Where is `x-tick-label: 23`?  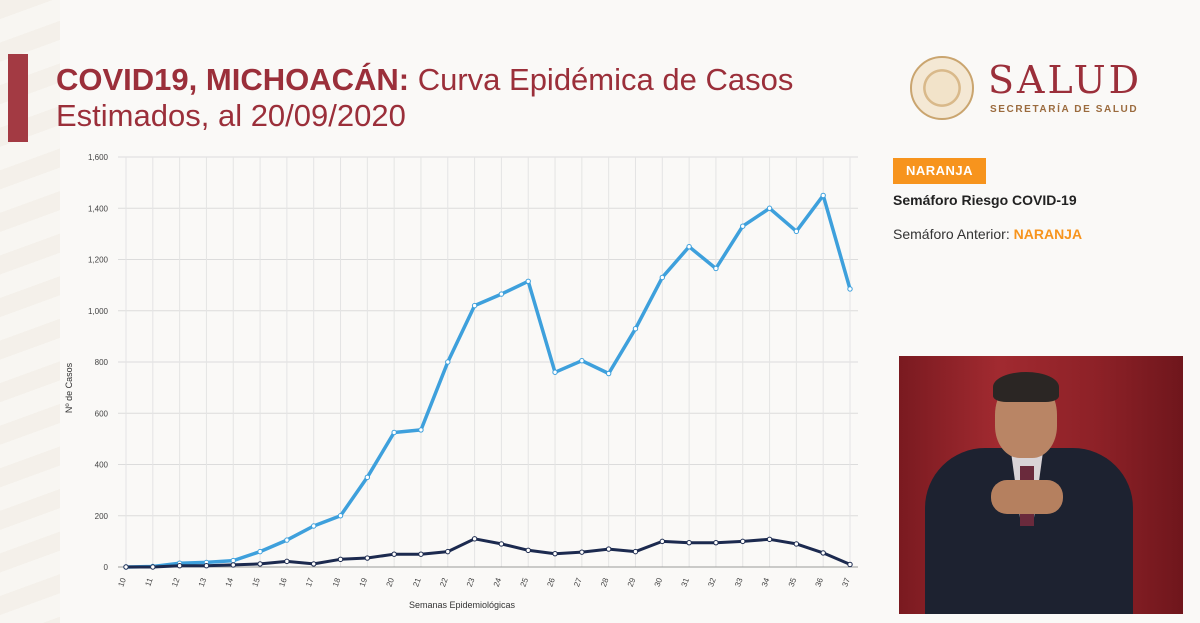 x-tick-label: 23 is located at coordinates (471, 582).